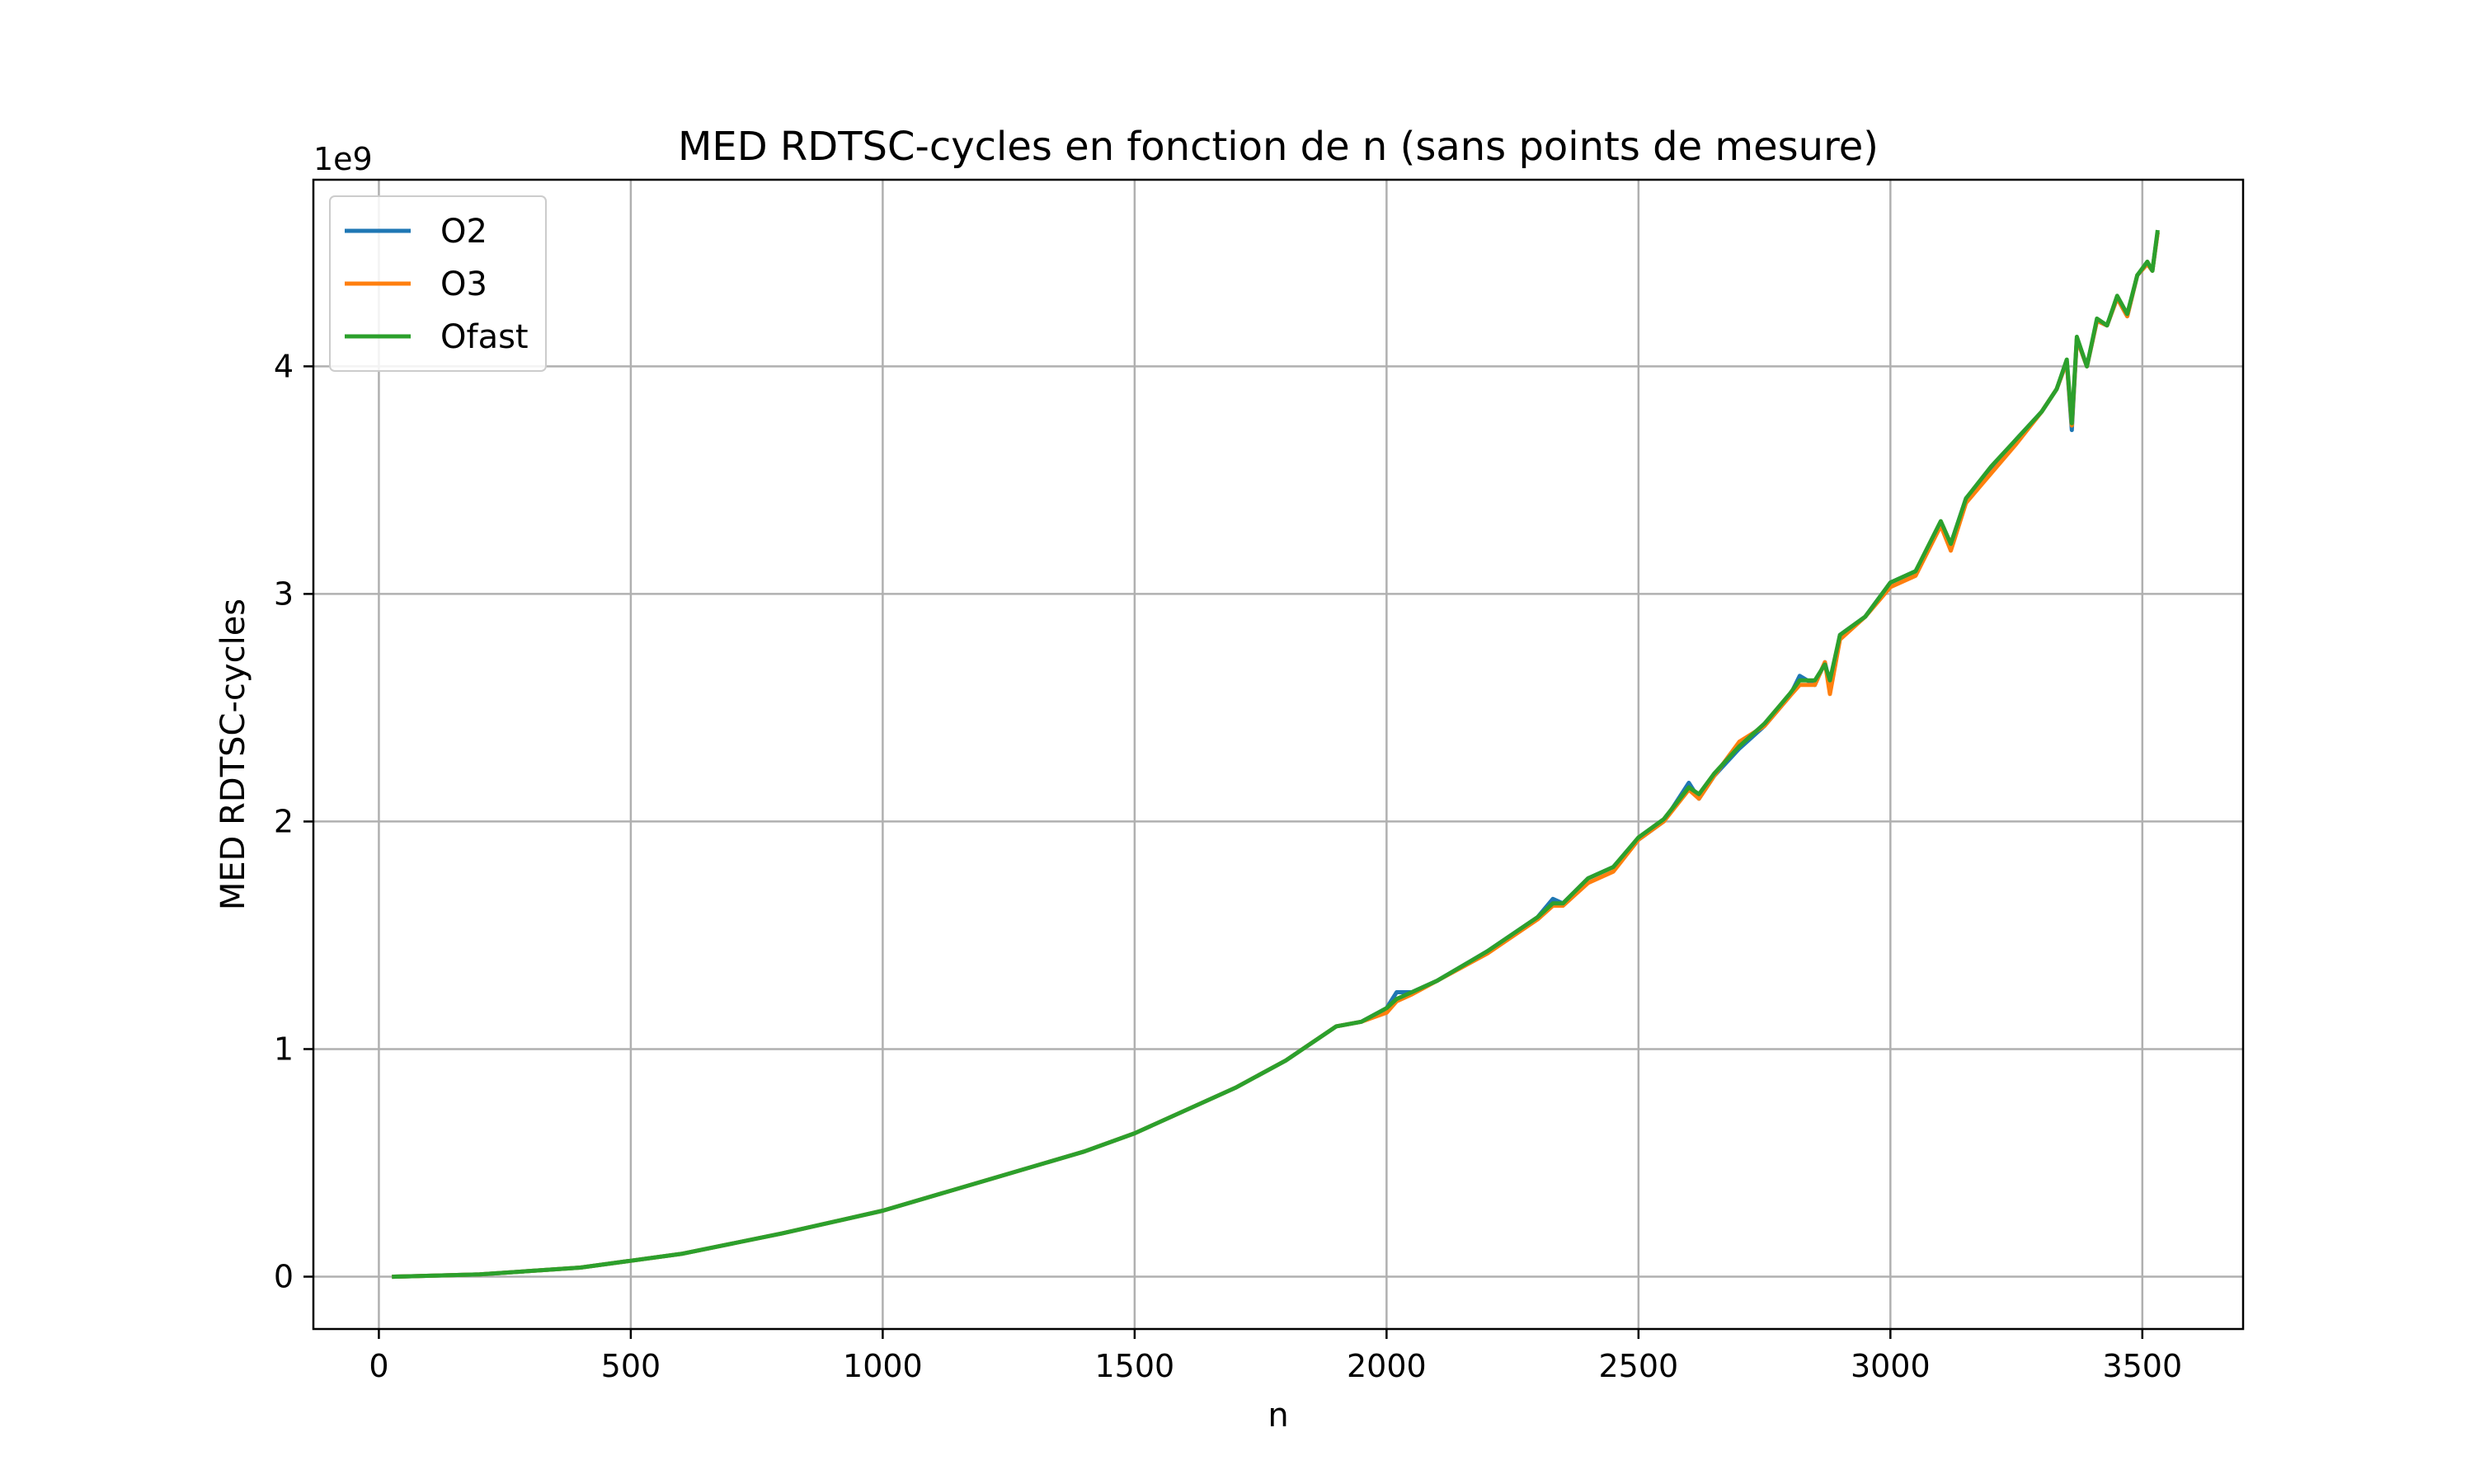  Describe the element at coordinates (378, 1366) in the screenshot. I see `x-tick-label: 0` at that location.